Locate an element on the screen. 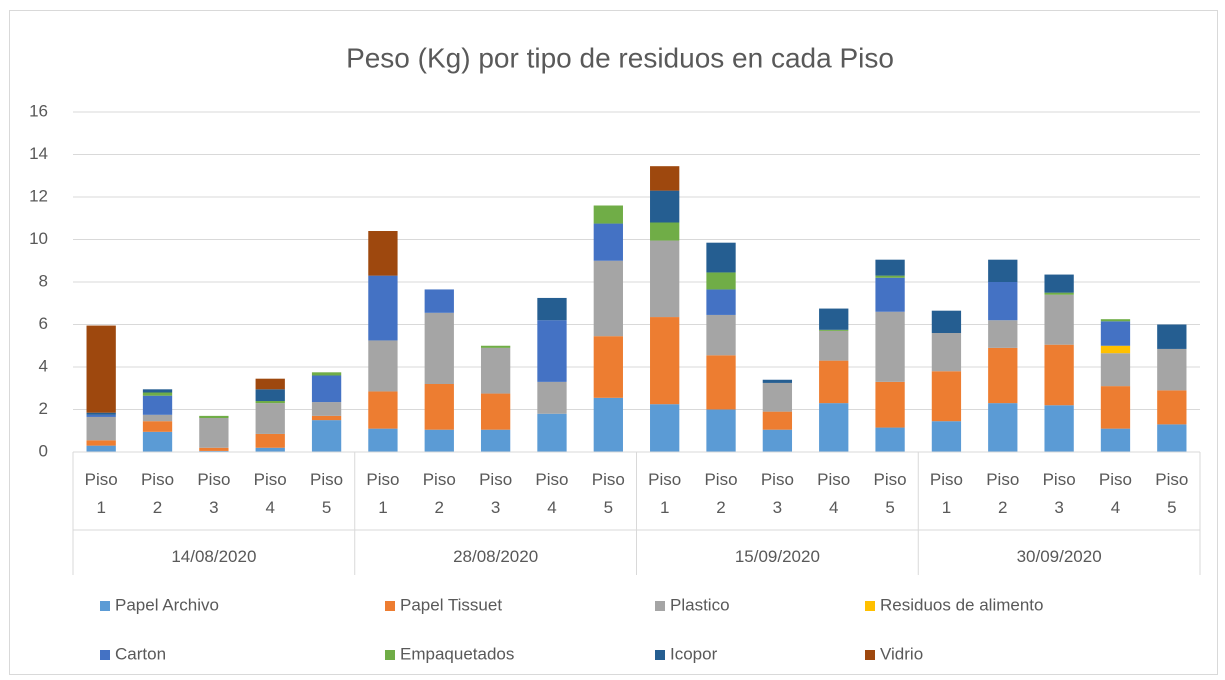  legend-label: Papel Archivo is located at coordinates (167, 604).